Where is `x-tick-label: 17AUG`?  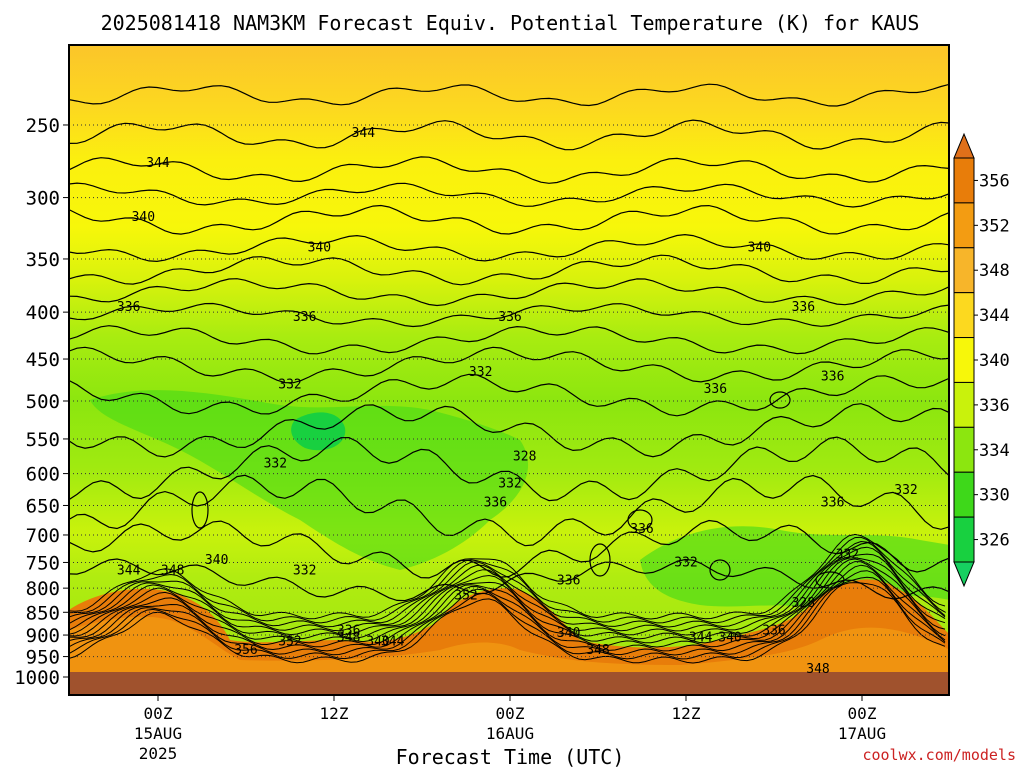 x-tick-label: 17AUG is located at coordinates (862, 733).